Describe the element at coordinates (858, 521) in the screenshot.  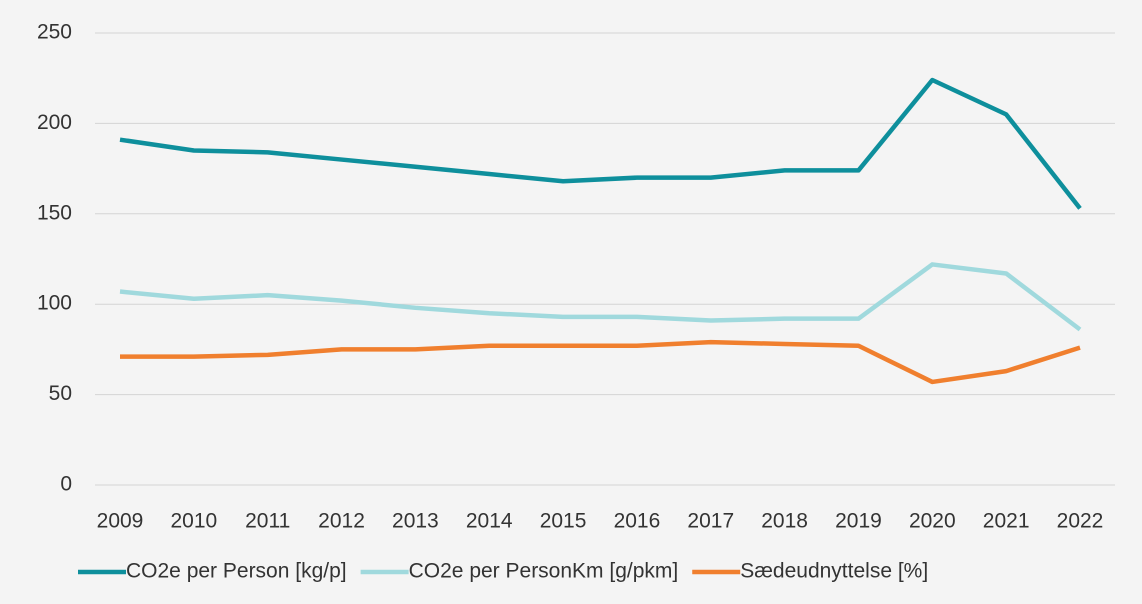
I see `x-tick-label: 2019` at that location.